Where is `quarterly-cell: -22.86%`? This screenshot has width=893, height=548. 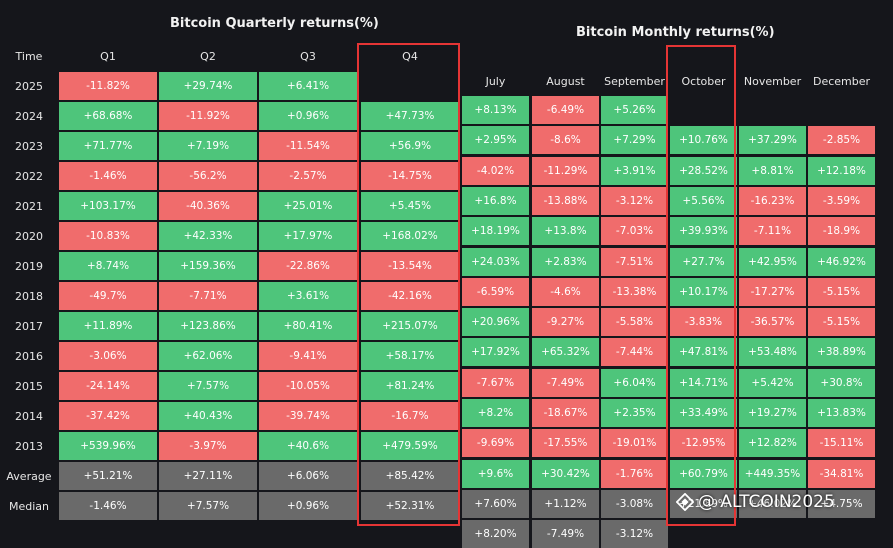 quarterly-cell: -22.86% is located at coordinates (308, 266).